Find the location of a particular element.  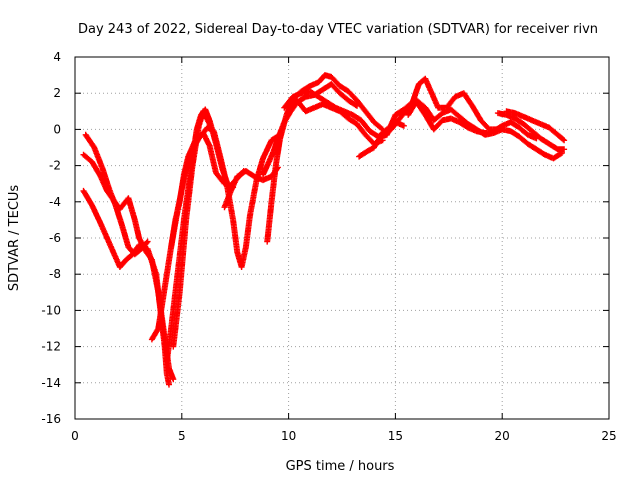

y-axis-title: SDTVAR / TECUs is located at coordinates (14, 238).